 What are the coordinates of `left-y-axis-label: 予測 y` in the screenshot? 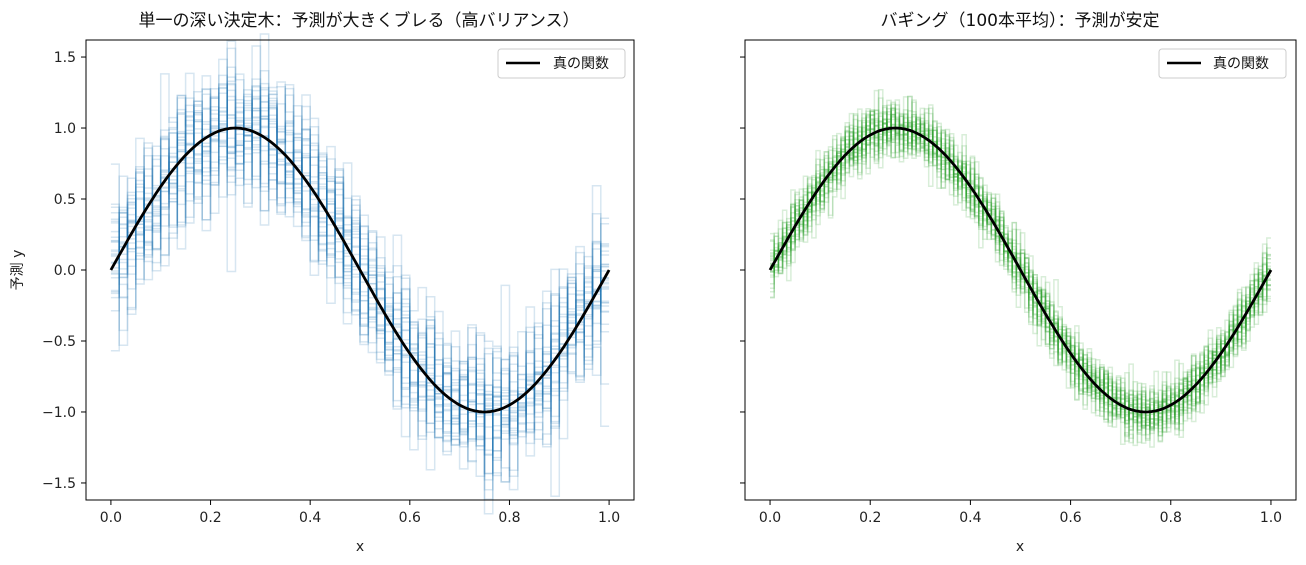 It's located at (18, 270).